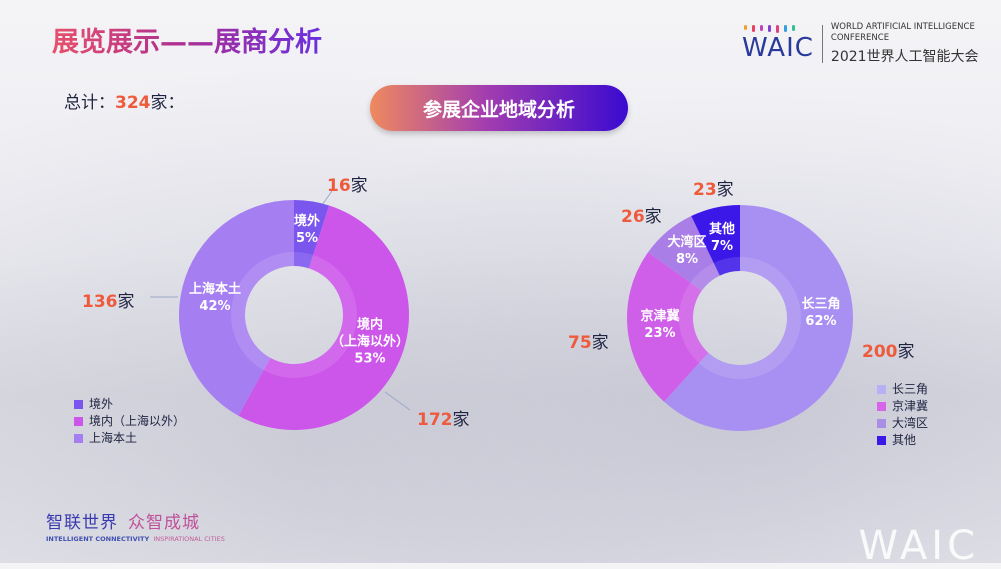  I want to click on total-label: 总计：, so click(89, 103).